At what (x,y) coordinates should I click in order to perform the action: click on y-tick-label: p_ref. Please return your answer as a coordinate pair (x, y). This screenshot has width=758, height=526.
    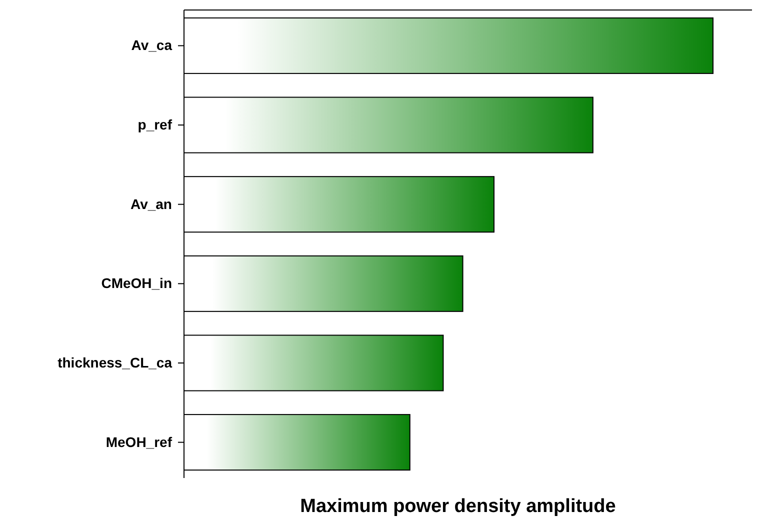
    Looking at the image, I should click on (155, 124).